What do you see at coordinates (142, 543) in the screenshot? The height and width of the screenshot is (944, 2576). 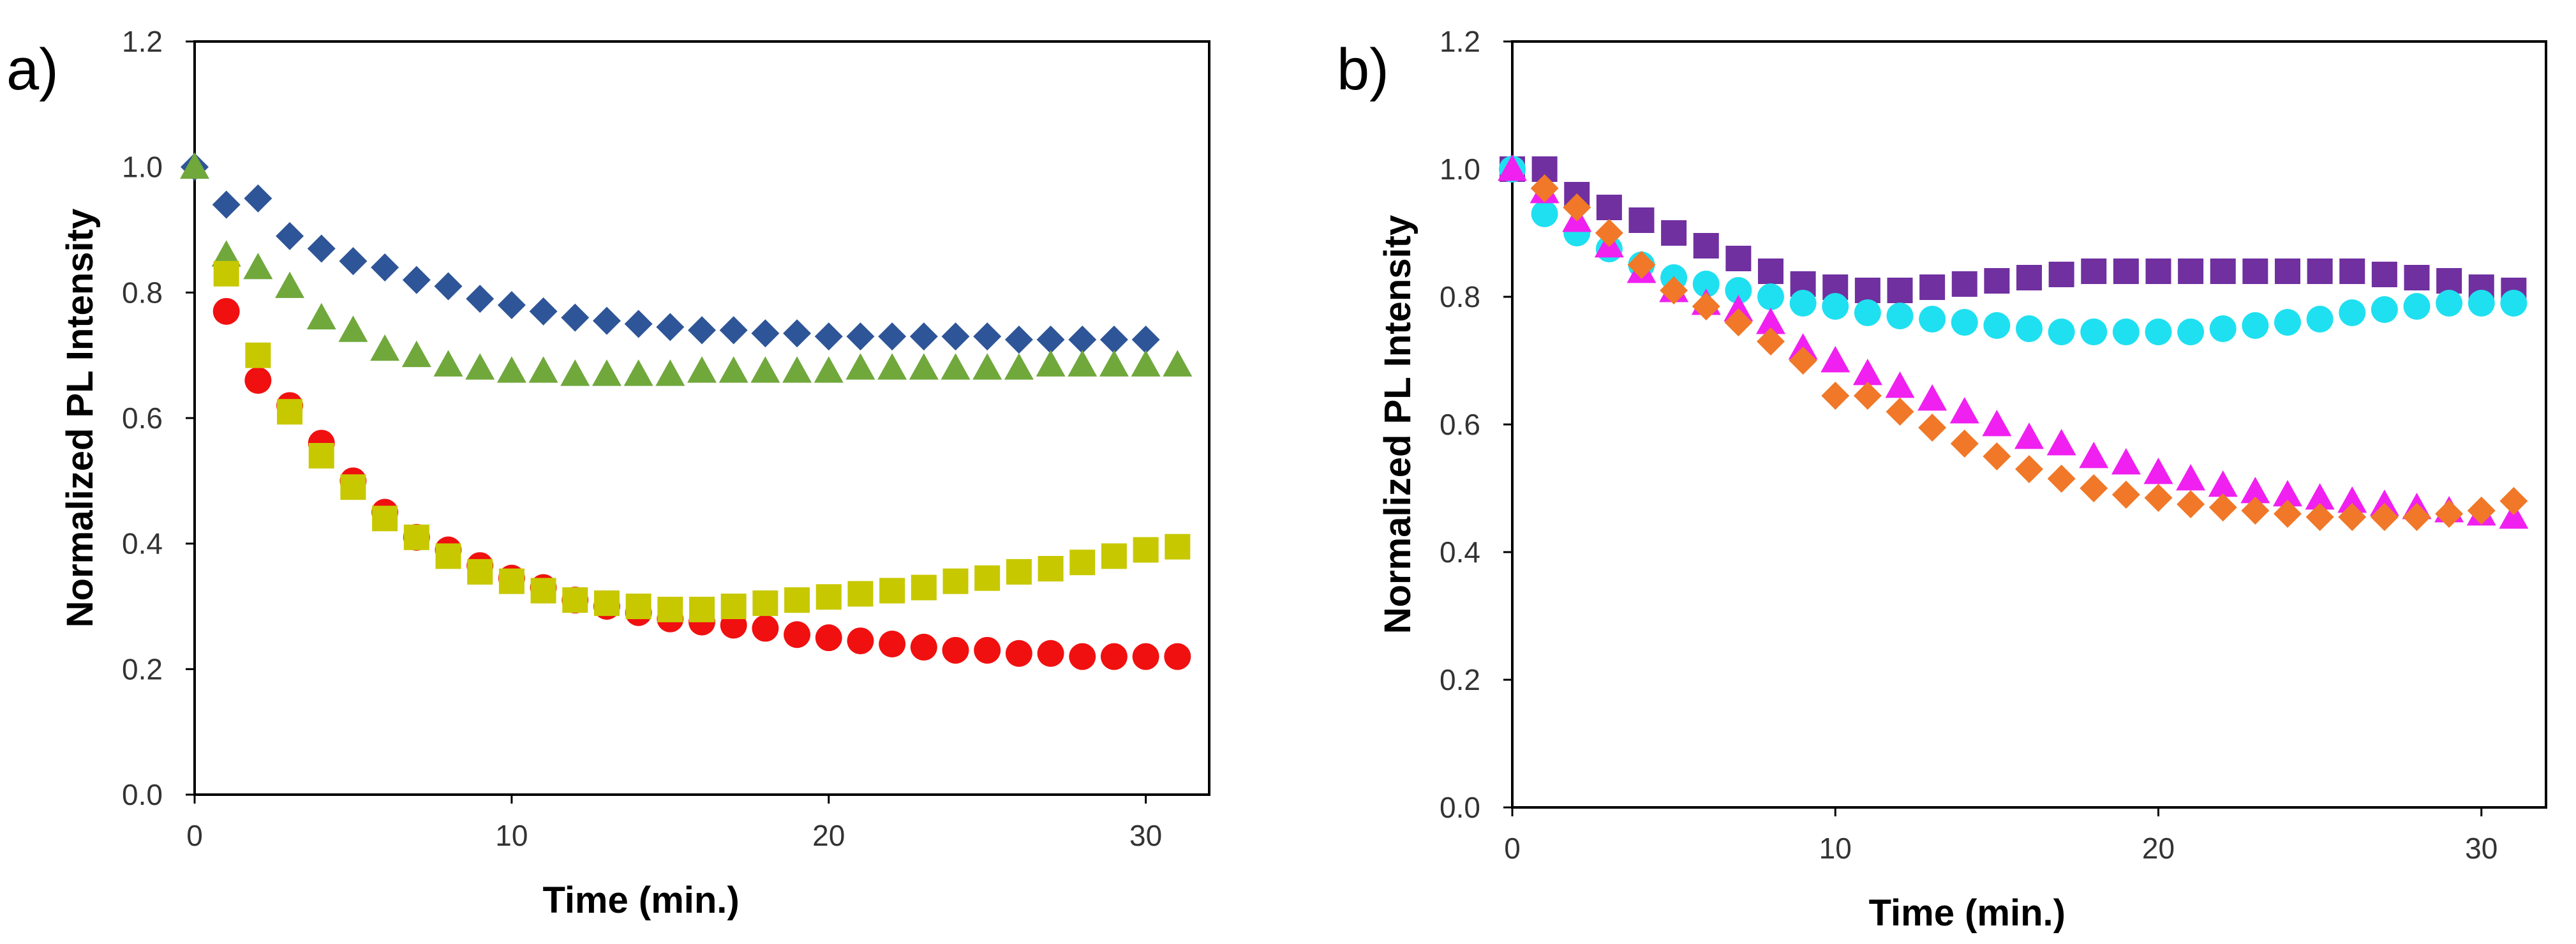 I see `y-tick-label: 0.4` at bounding box center [142, 543].